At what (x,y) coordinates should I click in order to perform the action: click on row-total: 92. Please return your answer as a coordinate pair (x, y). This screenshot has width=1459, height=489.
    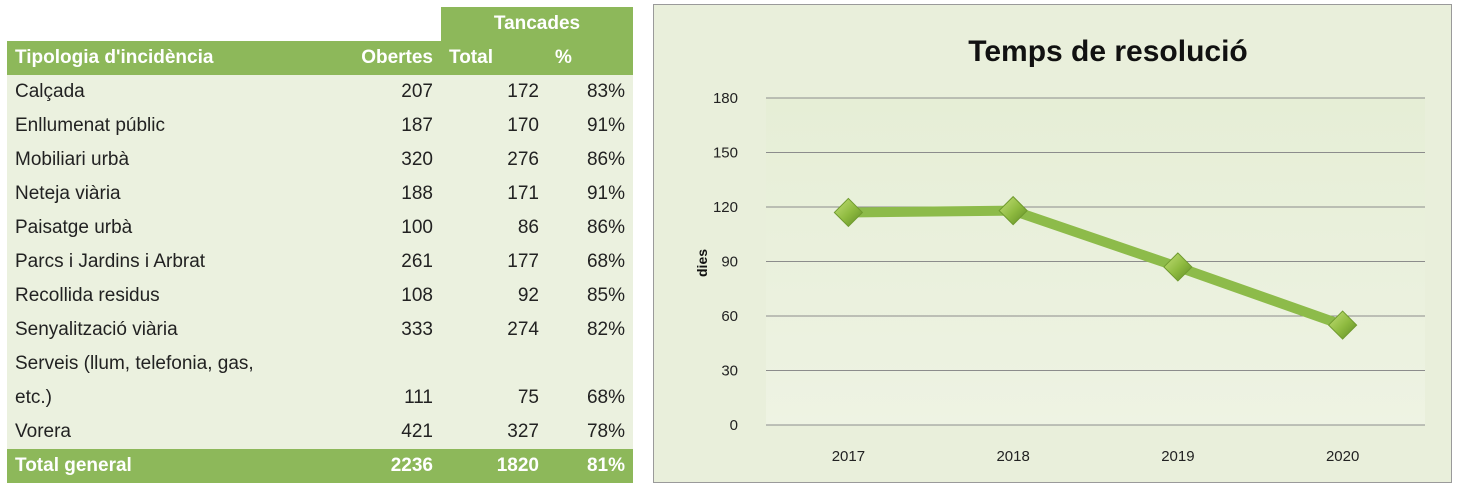
    Looking at the image, I should click on (494, 296).